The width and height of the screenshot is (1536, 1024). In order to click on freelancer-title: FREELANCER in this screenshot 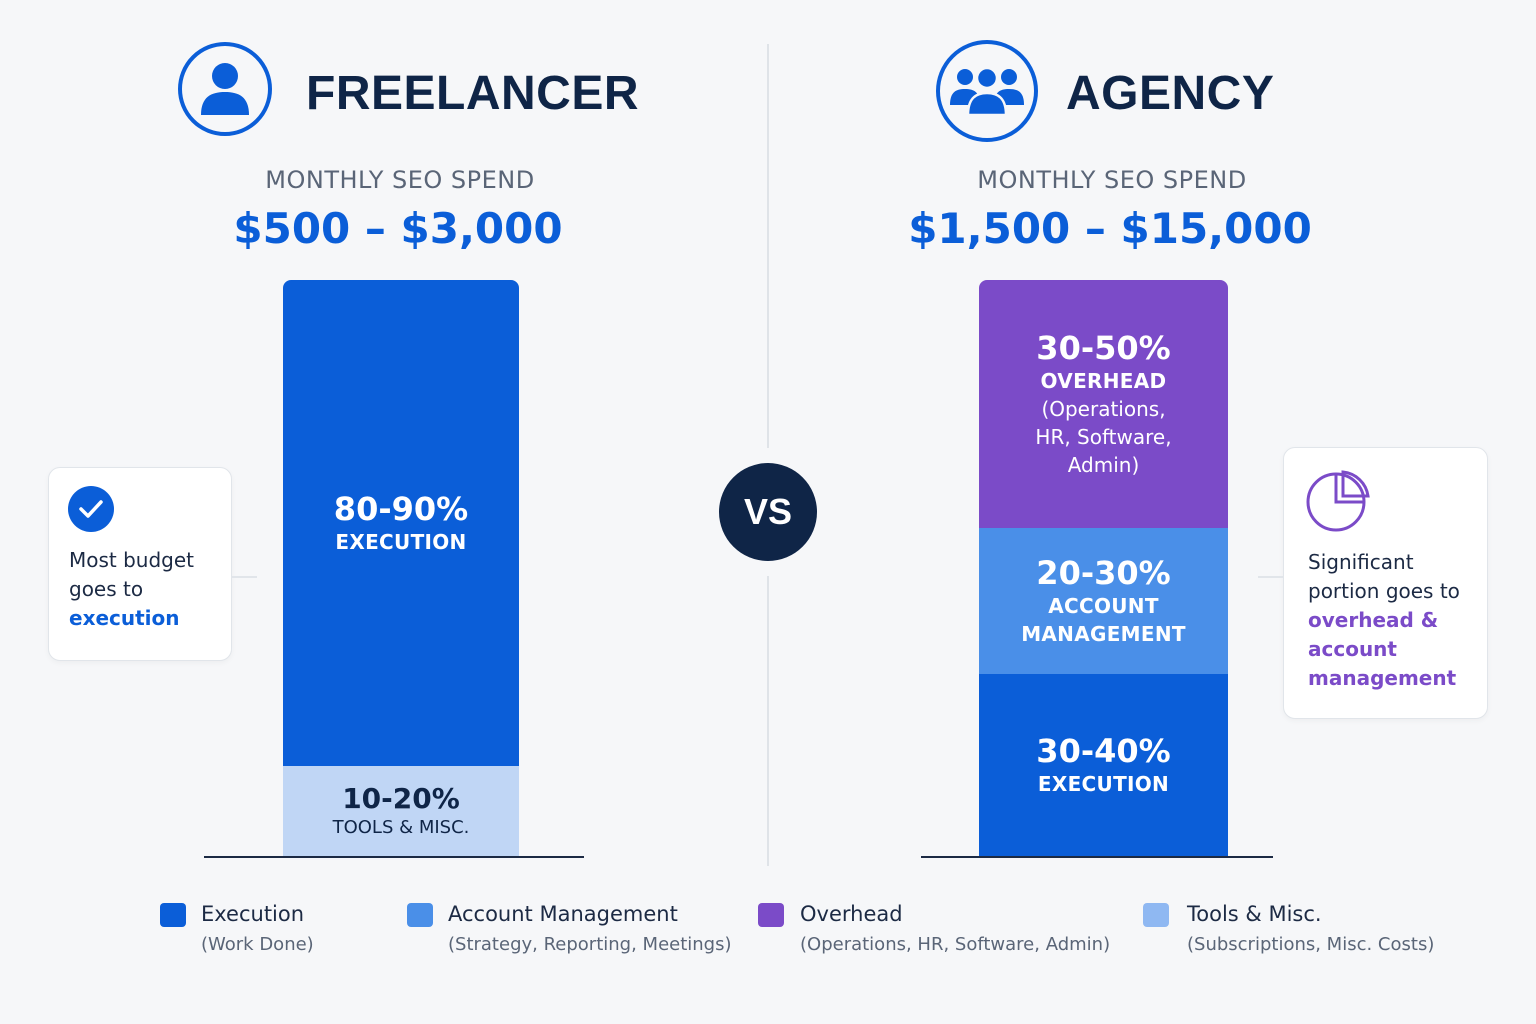, I will do `click(473, 93)`.